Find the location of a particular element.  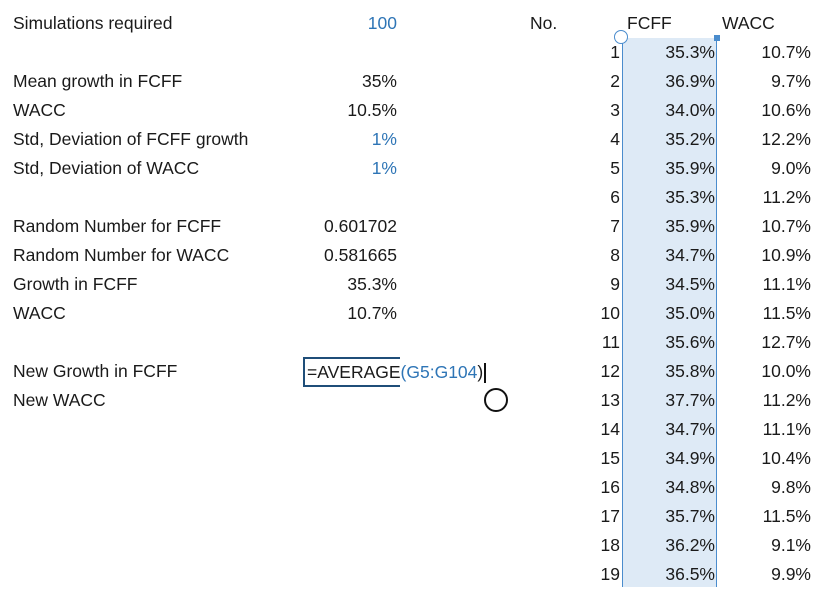

table-row-number: 6 is located at coordinates (615, 197).